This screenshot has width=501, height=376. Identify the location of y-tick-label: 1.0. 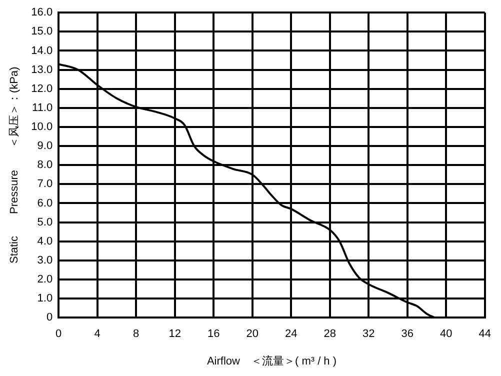
(45, 298).